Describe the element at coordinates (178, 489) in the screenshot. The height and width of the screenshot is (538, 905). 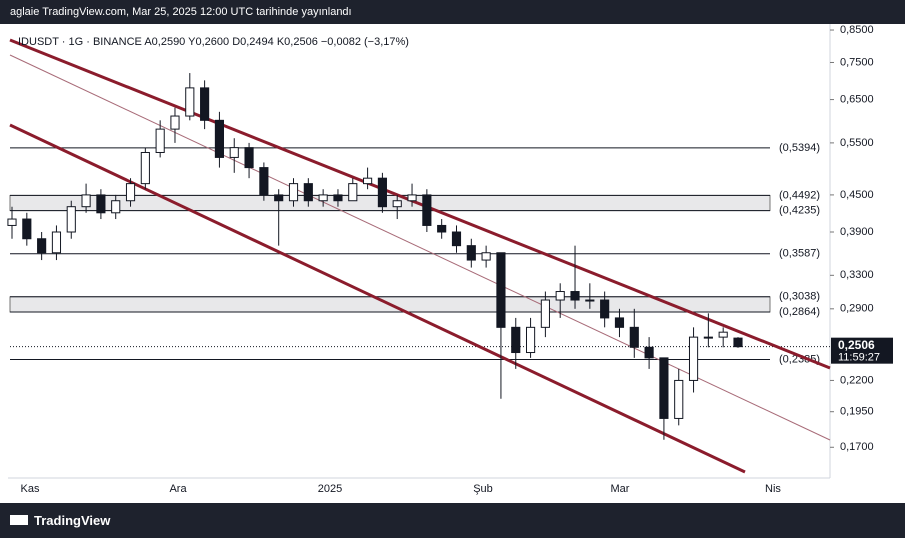
I see `x-tick-label: Ara` at that location.